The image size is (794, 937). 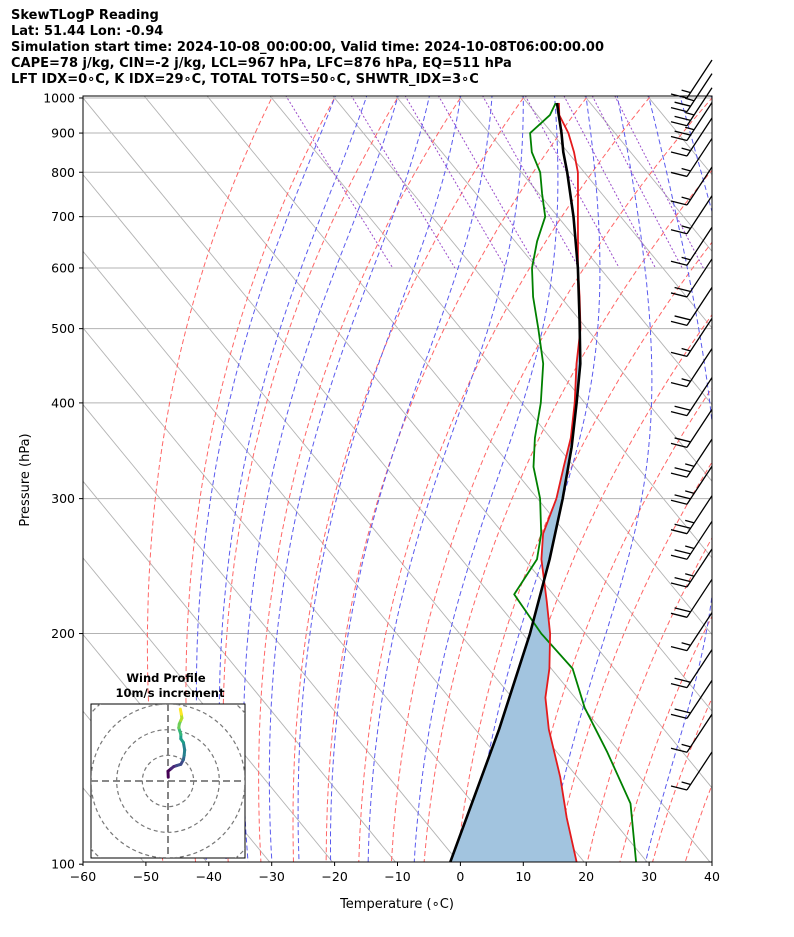 What do you see at coordinates (63, 328) in the screenshot?
I see `y-tick-label: 500` at bounding box center [63, 328].